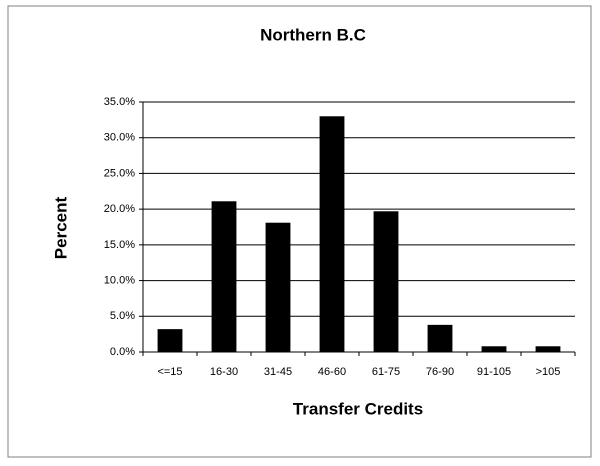 The height and width of the screenshot is (466, 600). What do you see at coordinates (119, 245) in the screenshot?
I see `y-tick-label: 15.0%` at bounding box center [119, 245].